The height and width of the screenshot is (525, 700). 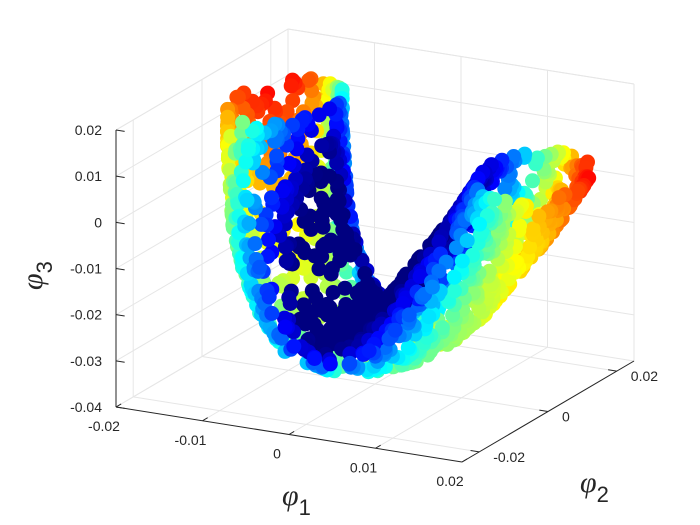 What do you see at coordinates (98, 222) in the screenshot?
I see `z-tick-label: 0` at bounding box center [98, 222].